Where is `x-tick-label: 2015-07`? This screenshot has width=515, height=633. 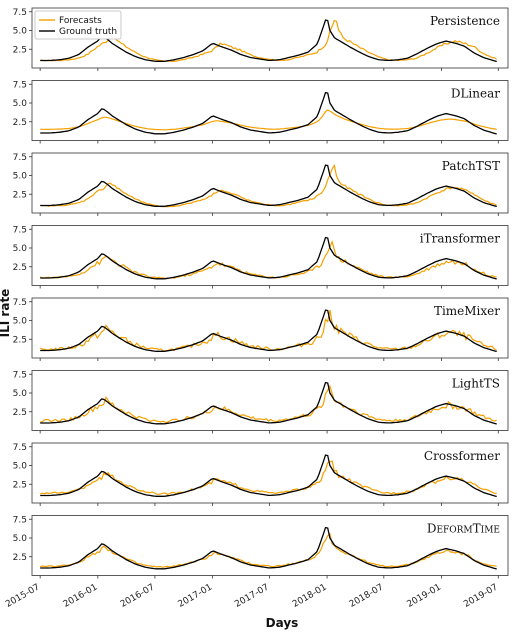 x-tick-label: 2015-07 is located at coordinates (23, 595).